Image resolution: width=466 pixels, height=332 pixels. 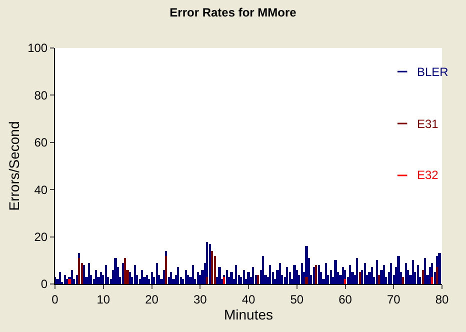 What do you see at coordinates (55, 299) in the screenshot?
I see `x-tick-label: 0` at bounding box center [55, 299].